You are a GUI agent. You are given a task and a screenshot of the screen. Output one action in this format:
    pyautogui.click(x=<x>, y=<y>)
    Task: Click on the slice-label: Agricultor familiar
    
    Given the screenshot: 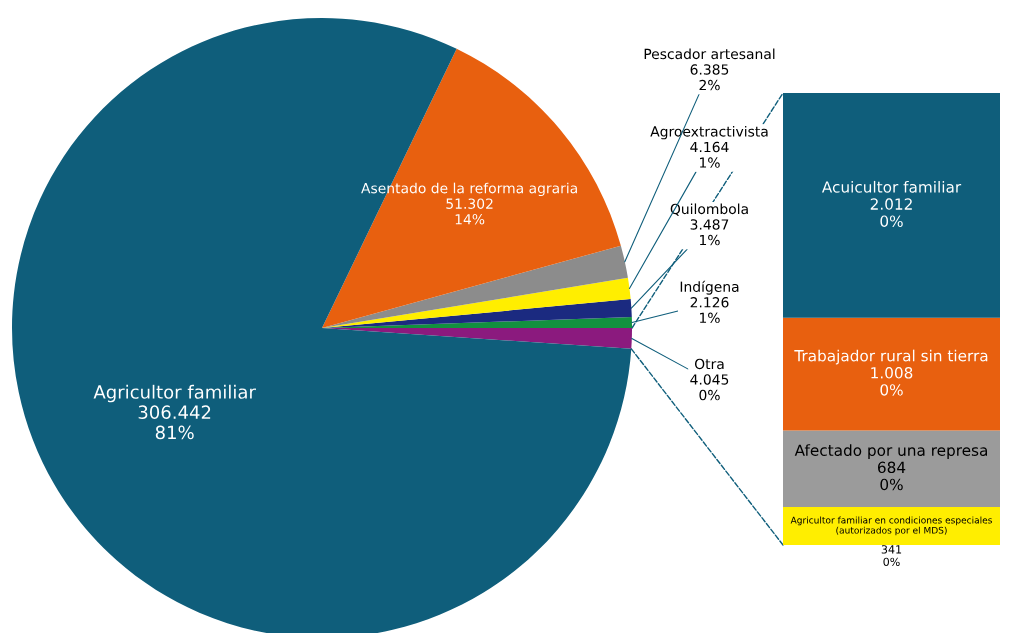 What is the action you would take?
    pyautogui.click(x=174, y=393)
    